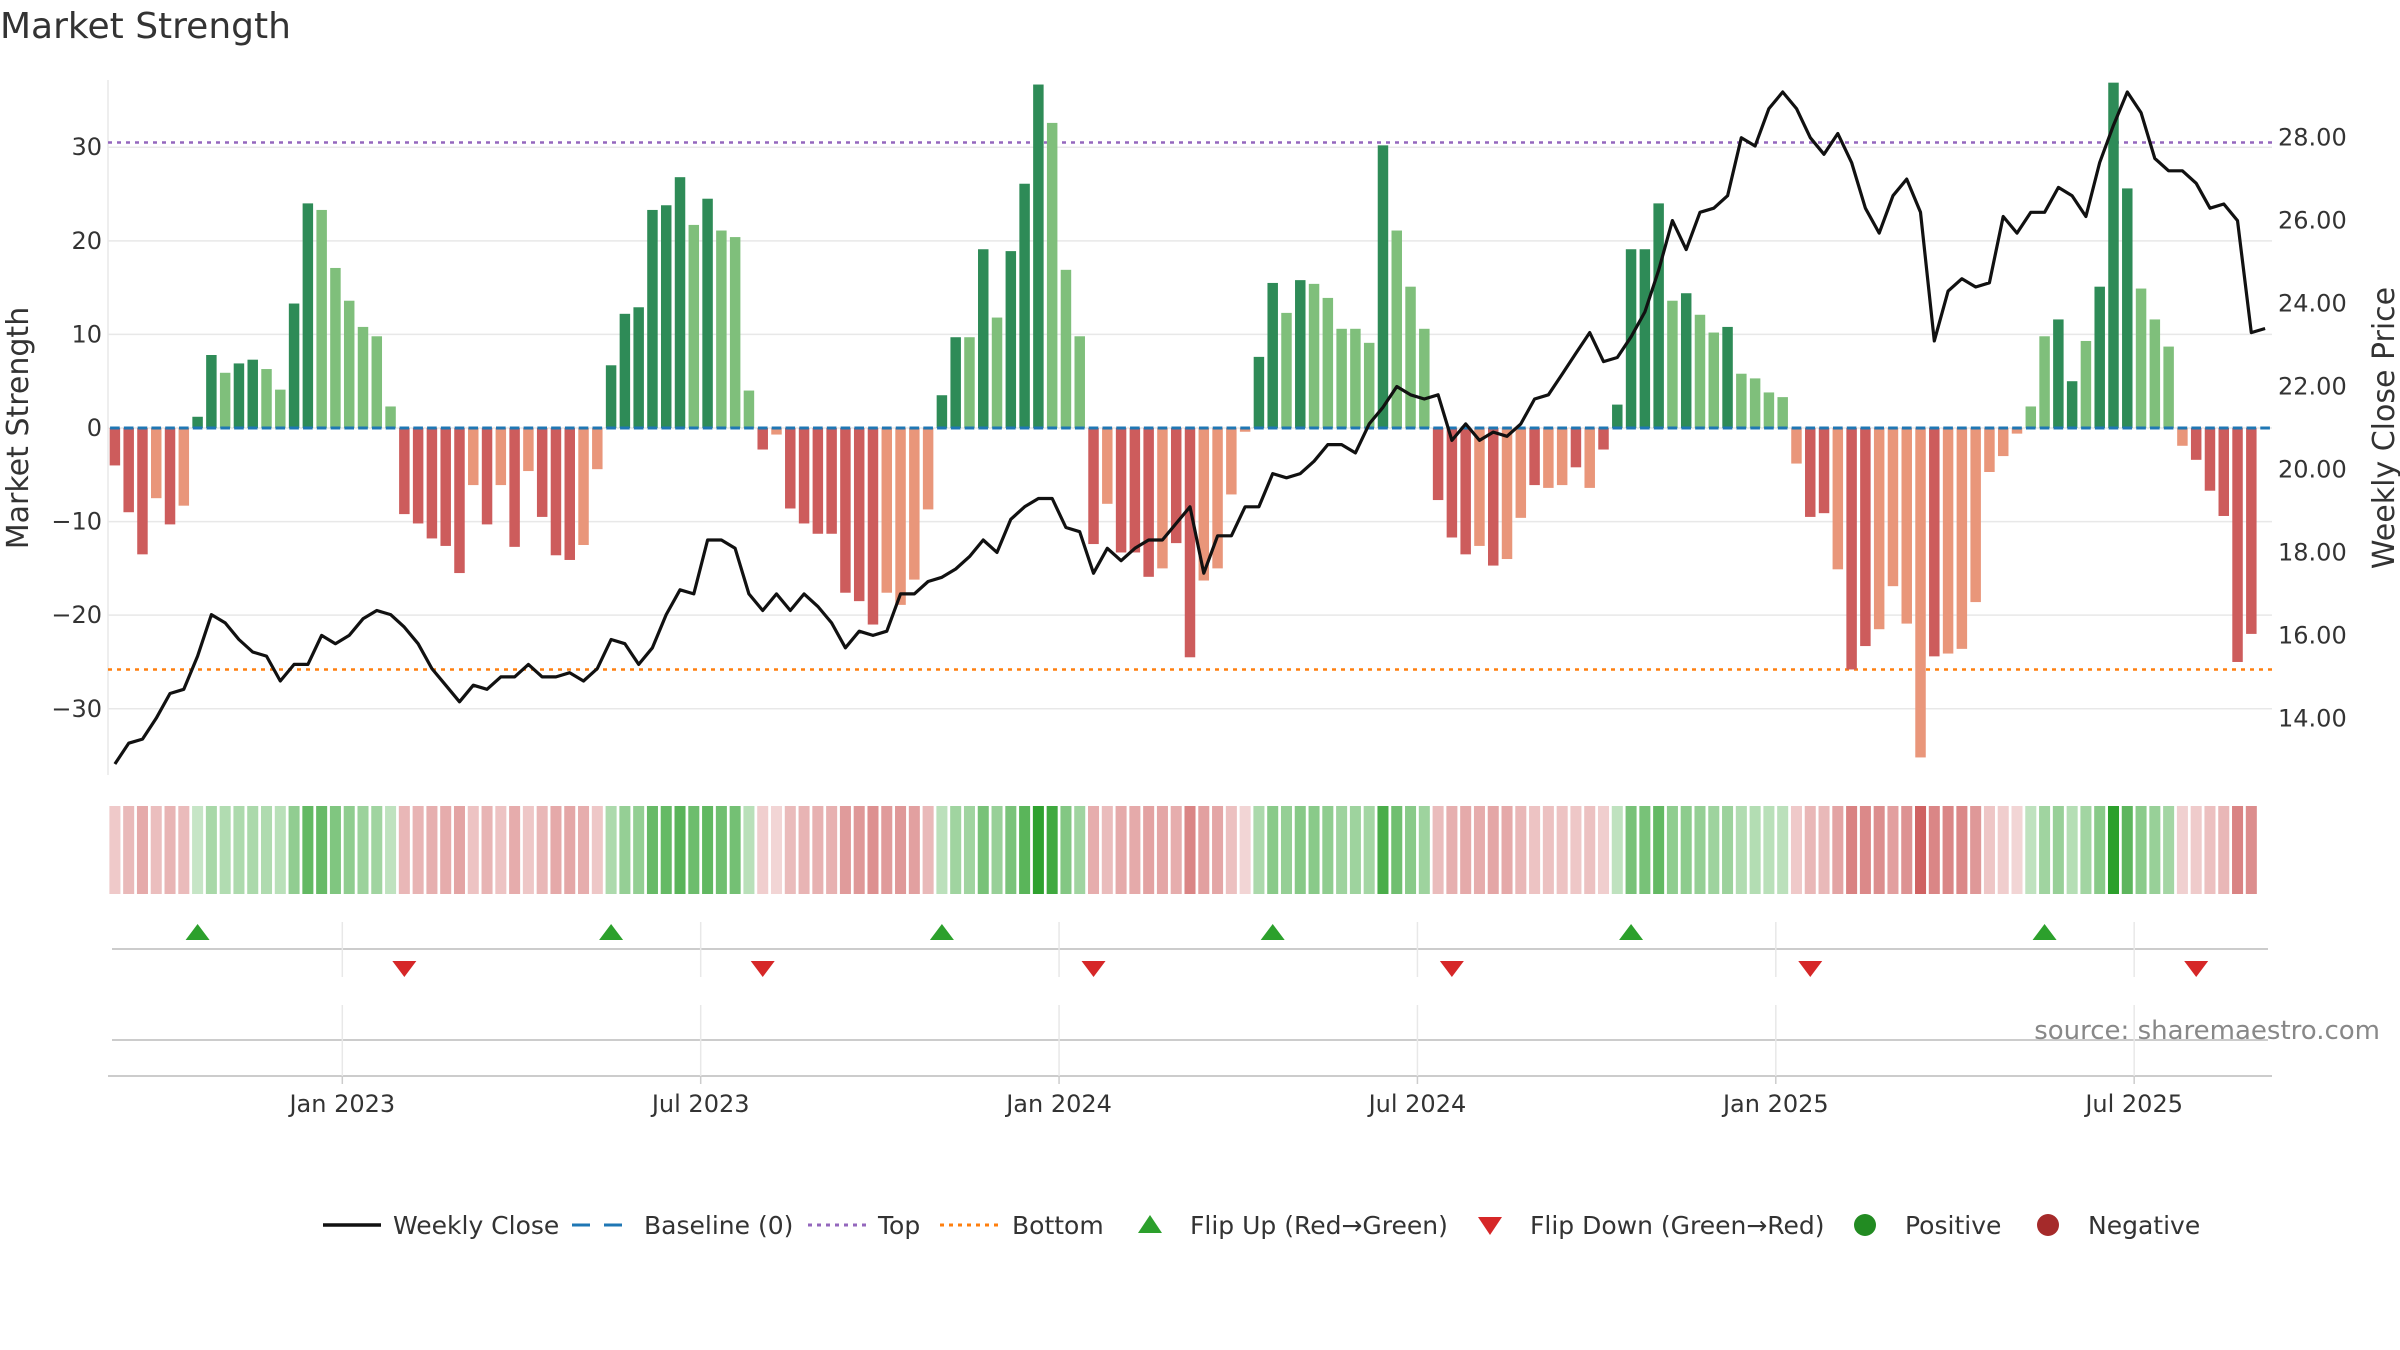  Describe the element at coordinates (2312, 387) in the screenshot. I see `right-tick-label: 22.00` at that location.